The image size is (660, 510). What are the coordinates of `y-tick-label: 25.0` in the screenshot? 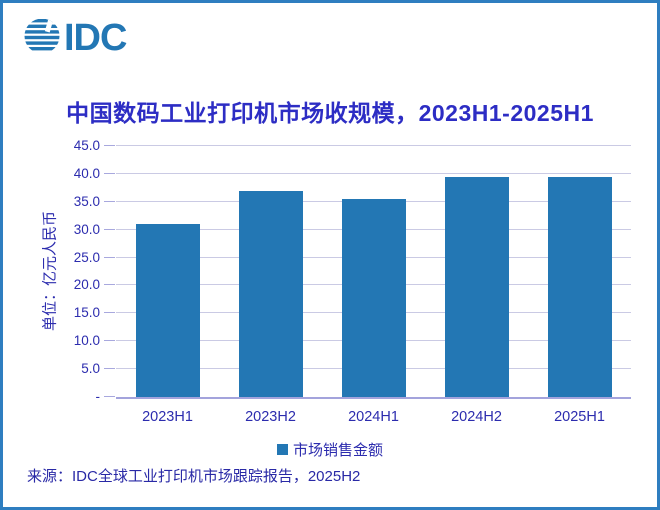 It's located at (86, 257).